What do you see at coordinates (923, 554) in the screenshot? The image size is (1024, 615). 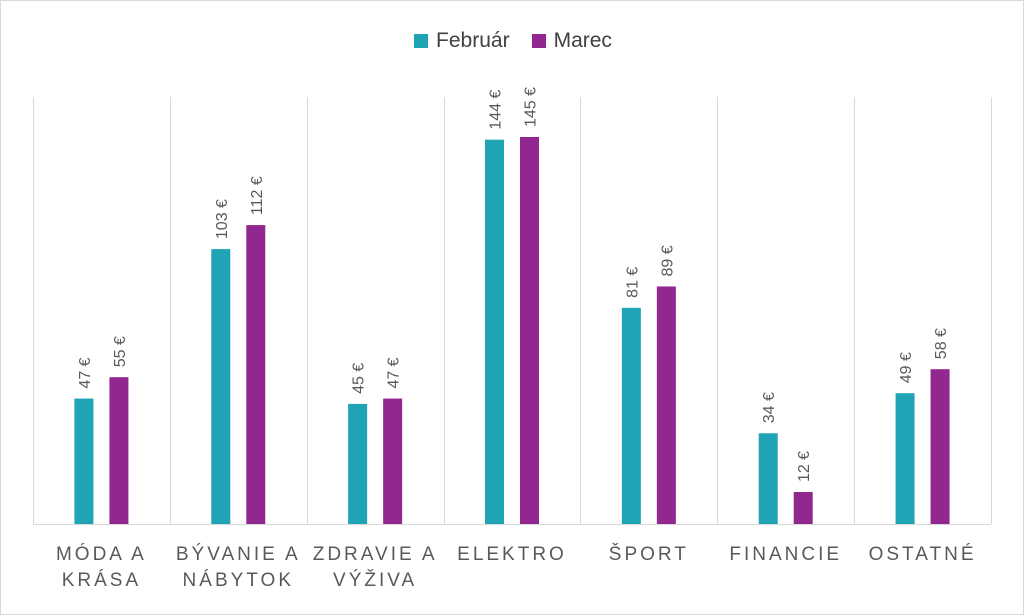 I see `category-label: OSTATNÉ` at bounding box center [923, 554].